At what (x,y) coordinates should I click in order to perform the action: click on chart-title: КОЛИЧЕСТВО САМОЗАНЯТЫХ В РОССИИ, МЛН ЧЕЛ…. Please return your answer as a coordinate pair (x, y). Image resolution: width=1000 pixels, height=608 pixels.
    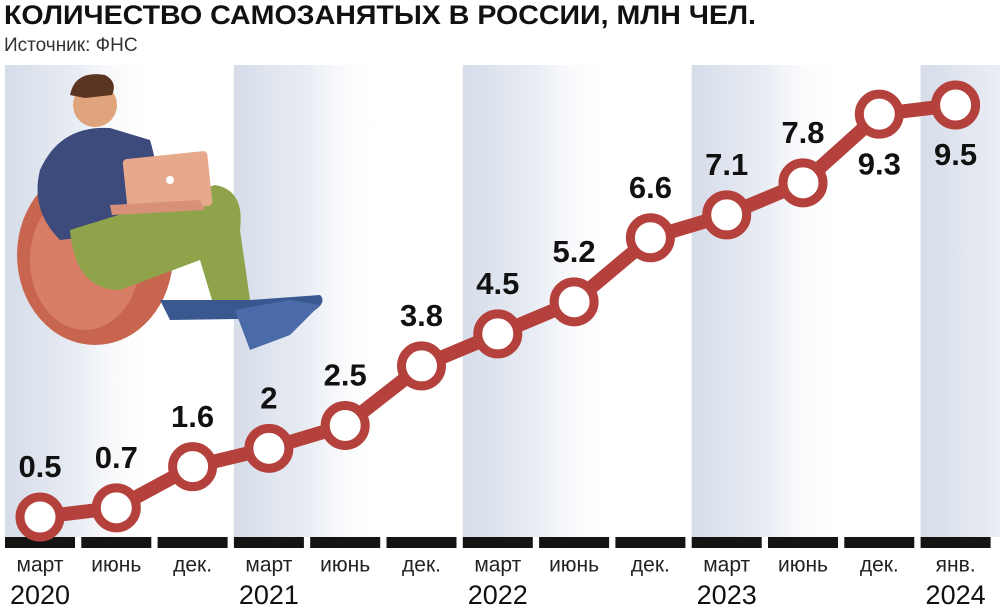
    Looking at the image, I should click on (380, 15).